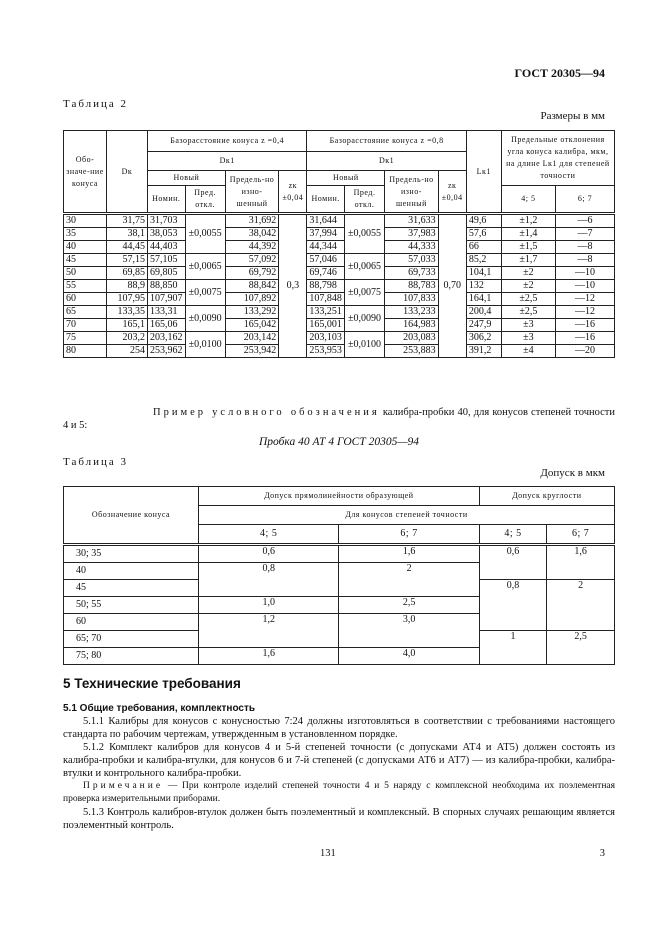 This screenshot has height=936, width=661. What do you see at coordinates (411, 260) in the screenshot?
I see `table-cell: 57,033` at bounding box center [411, 260].